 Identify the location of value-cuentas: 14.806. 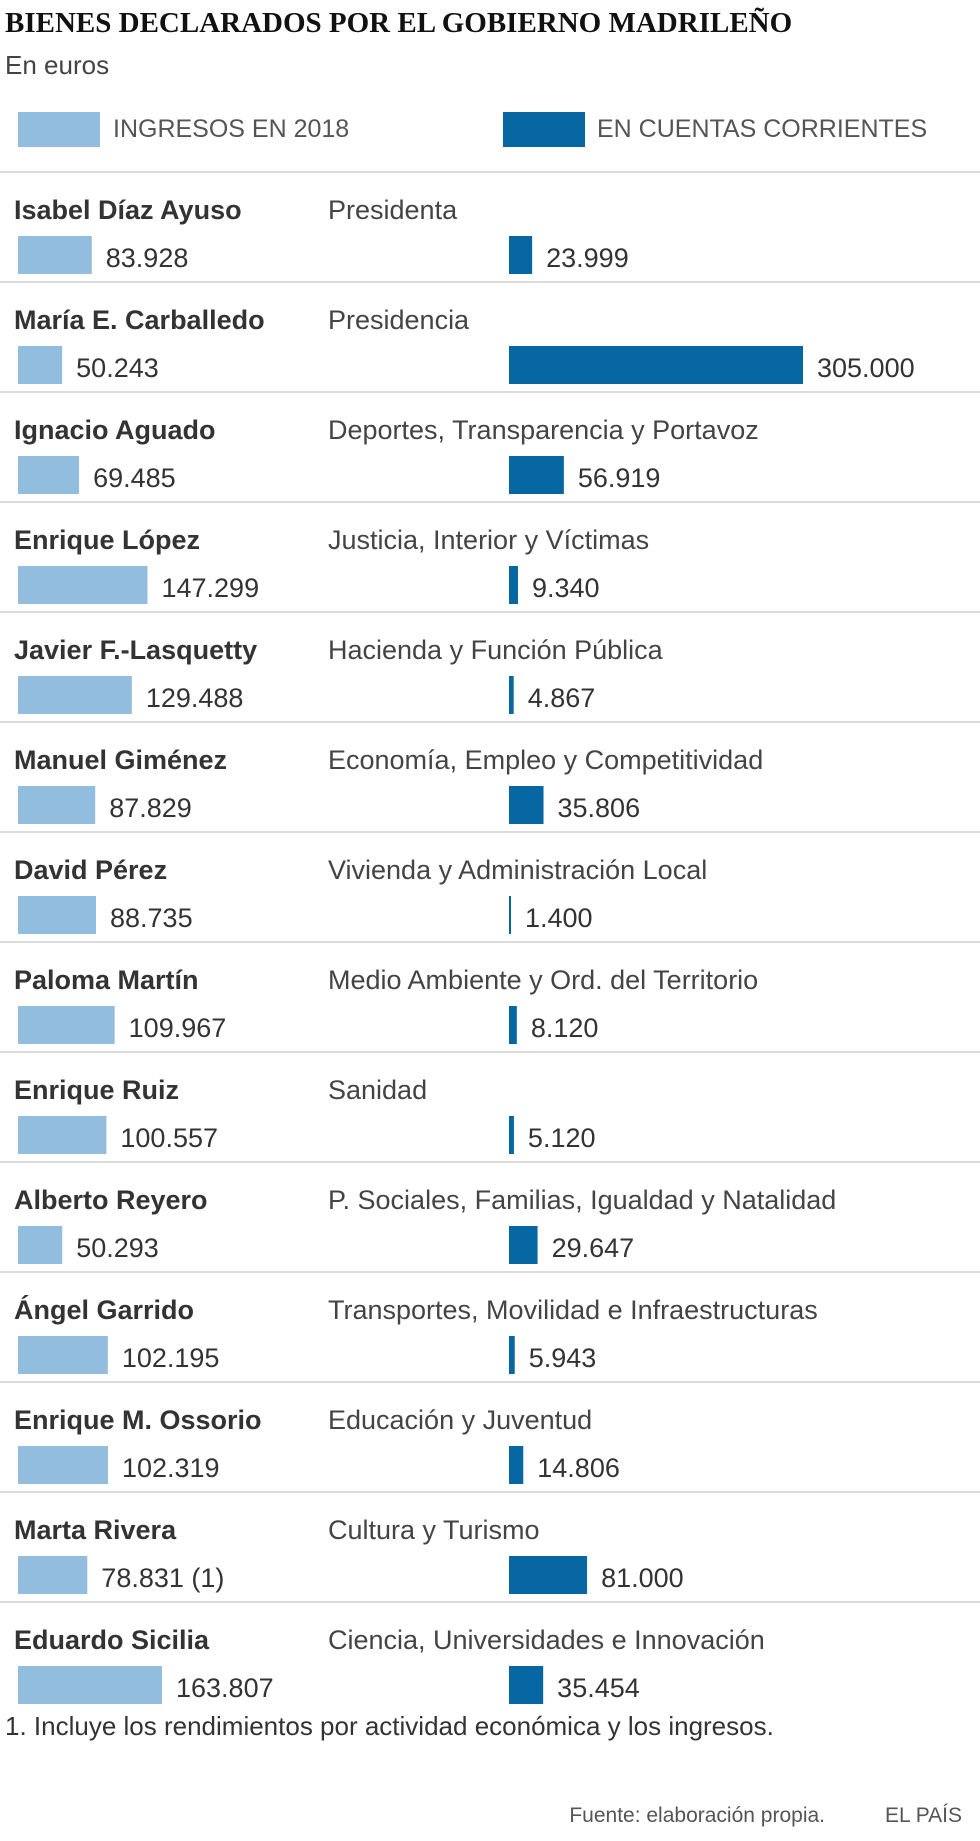
(578, 1468).